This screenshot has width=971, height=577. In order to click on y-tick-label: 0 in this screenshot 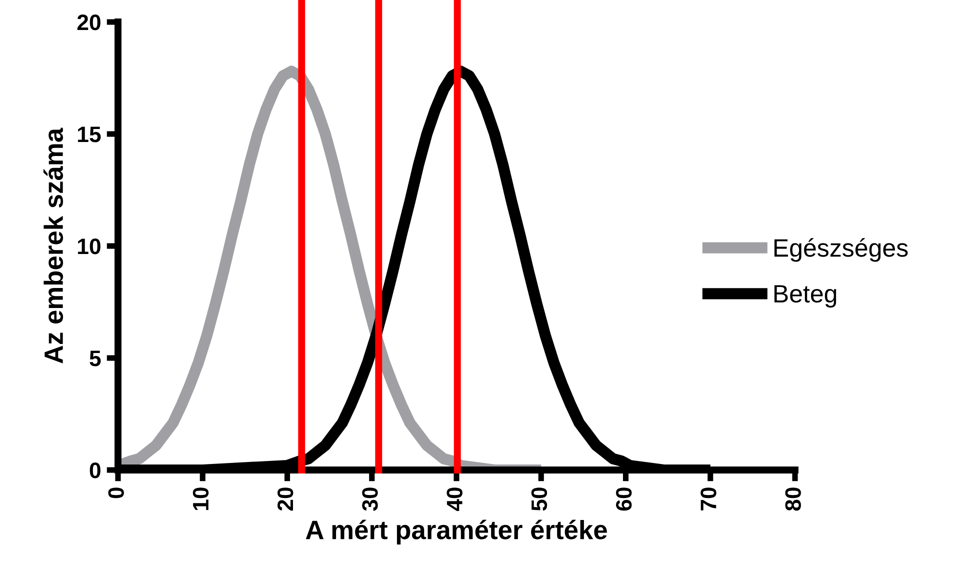, I will do `click(95, 470)`.